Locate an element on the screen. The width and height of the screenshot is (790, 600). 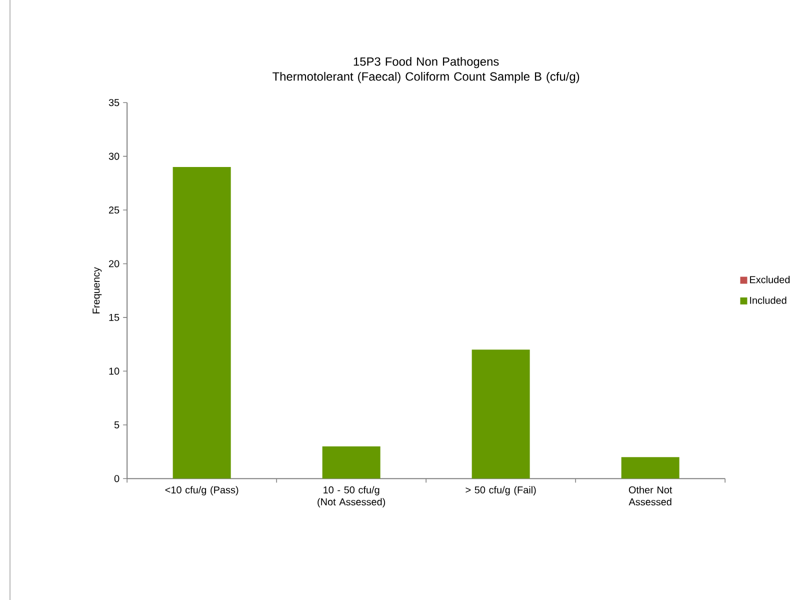
y-tick-label: 25 is located at coordinates (114, 210).